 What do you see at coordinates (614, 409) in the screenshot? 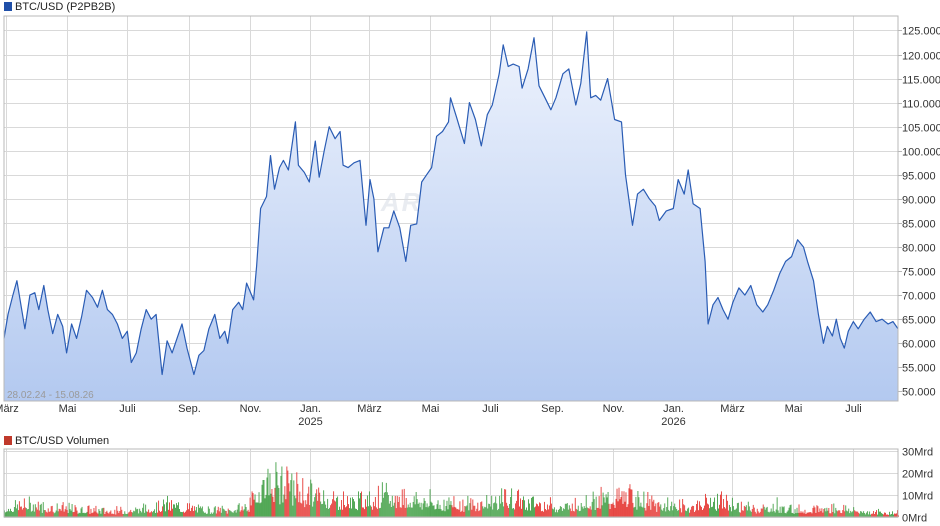
I see `price-xtick-label: Nov.` at bounding box center [614, 409].